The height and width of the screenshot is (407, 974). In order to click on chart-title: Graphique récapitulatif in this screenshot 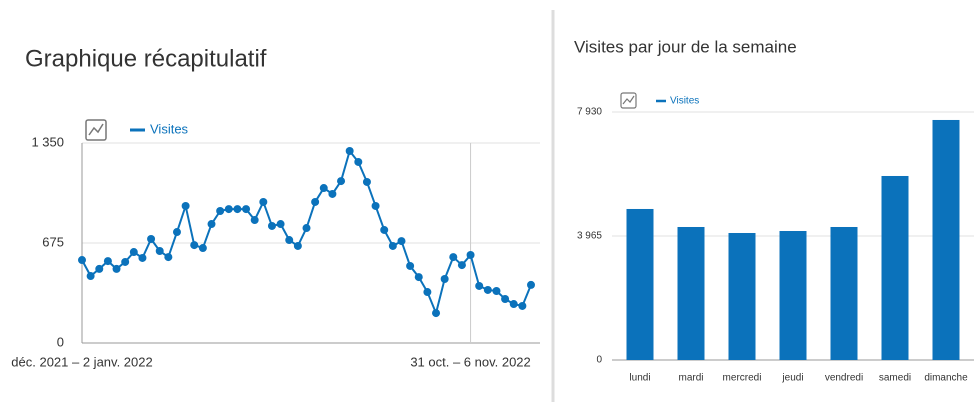, I will do `click(146, 58)`.